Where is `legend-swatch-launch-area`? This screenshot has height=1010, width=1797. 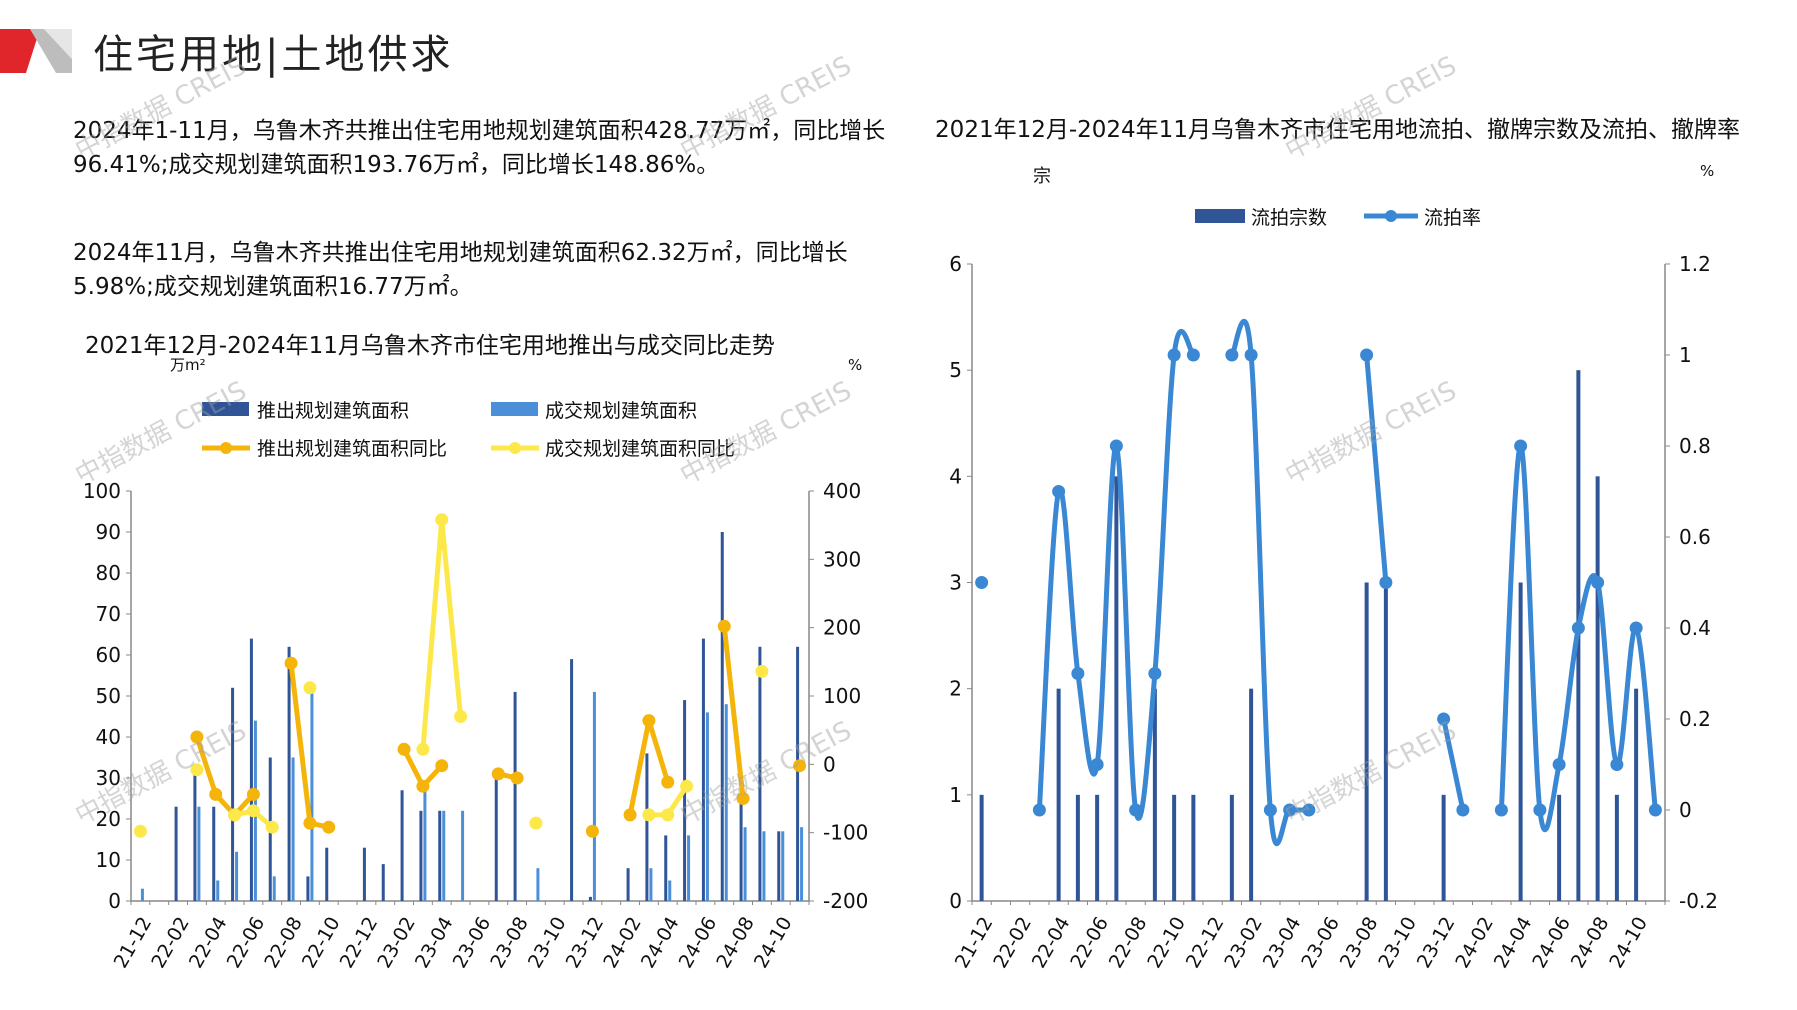
legend-swatch-launch-area is located at coordinates (225, 409).